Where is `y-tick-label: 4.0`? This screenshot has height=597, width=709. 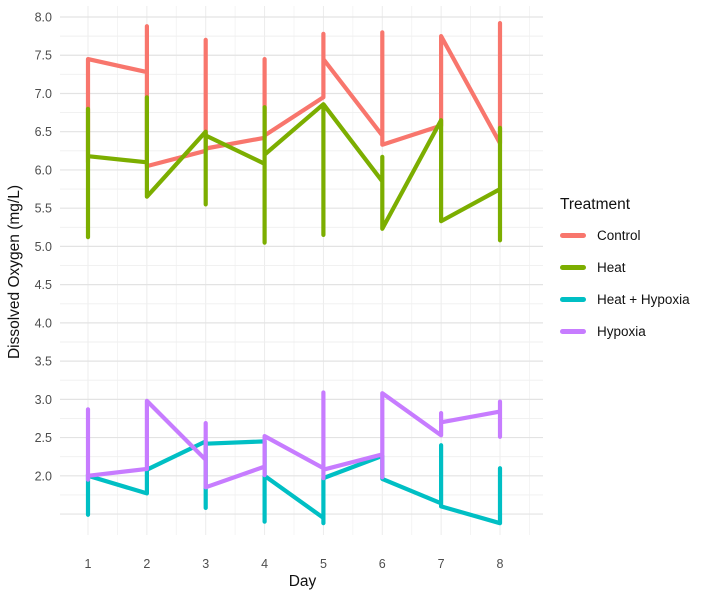
y-tick-label: 4.0 is located at coordinates (43, 323).